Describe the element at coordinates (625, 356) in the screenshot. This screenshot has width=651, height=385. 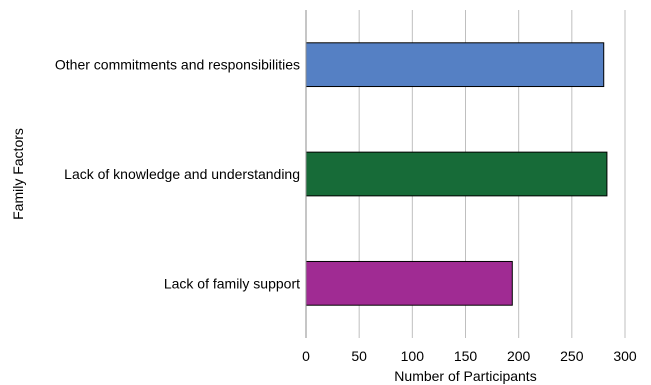
I see `x-tick-label: 300` at that location.